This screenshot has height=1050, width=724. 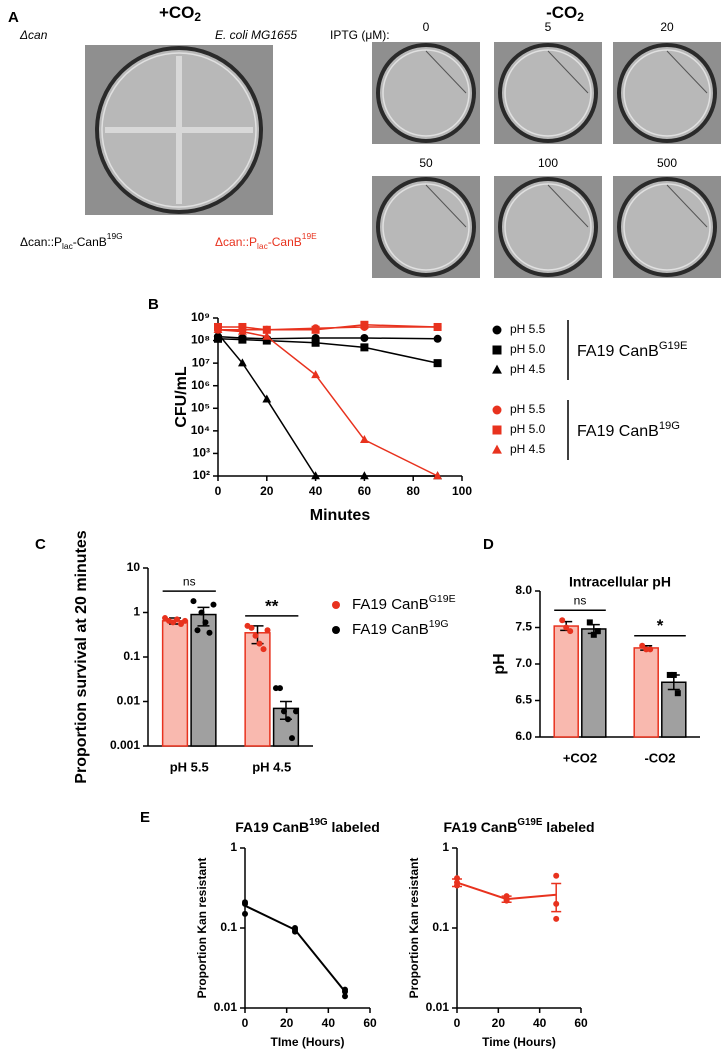 What do you see at coordinates (523, 736) in the screenshot?
I see `y-tick-label: 6.0` at bounding box center [523, 736].